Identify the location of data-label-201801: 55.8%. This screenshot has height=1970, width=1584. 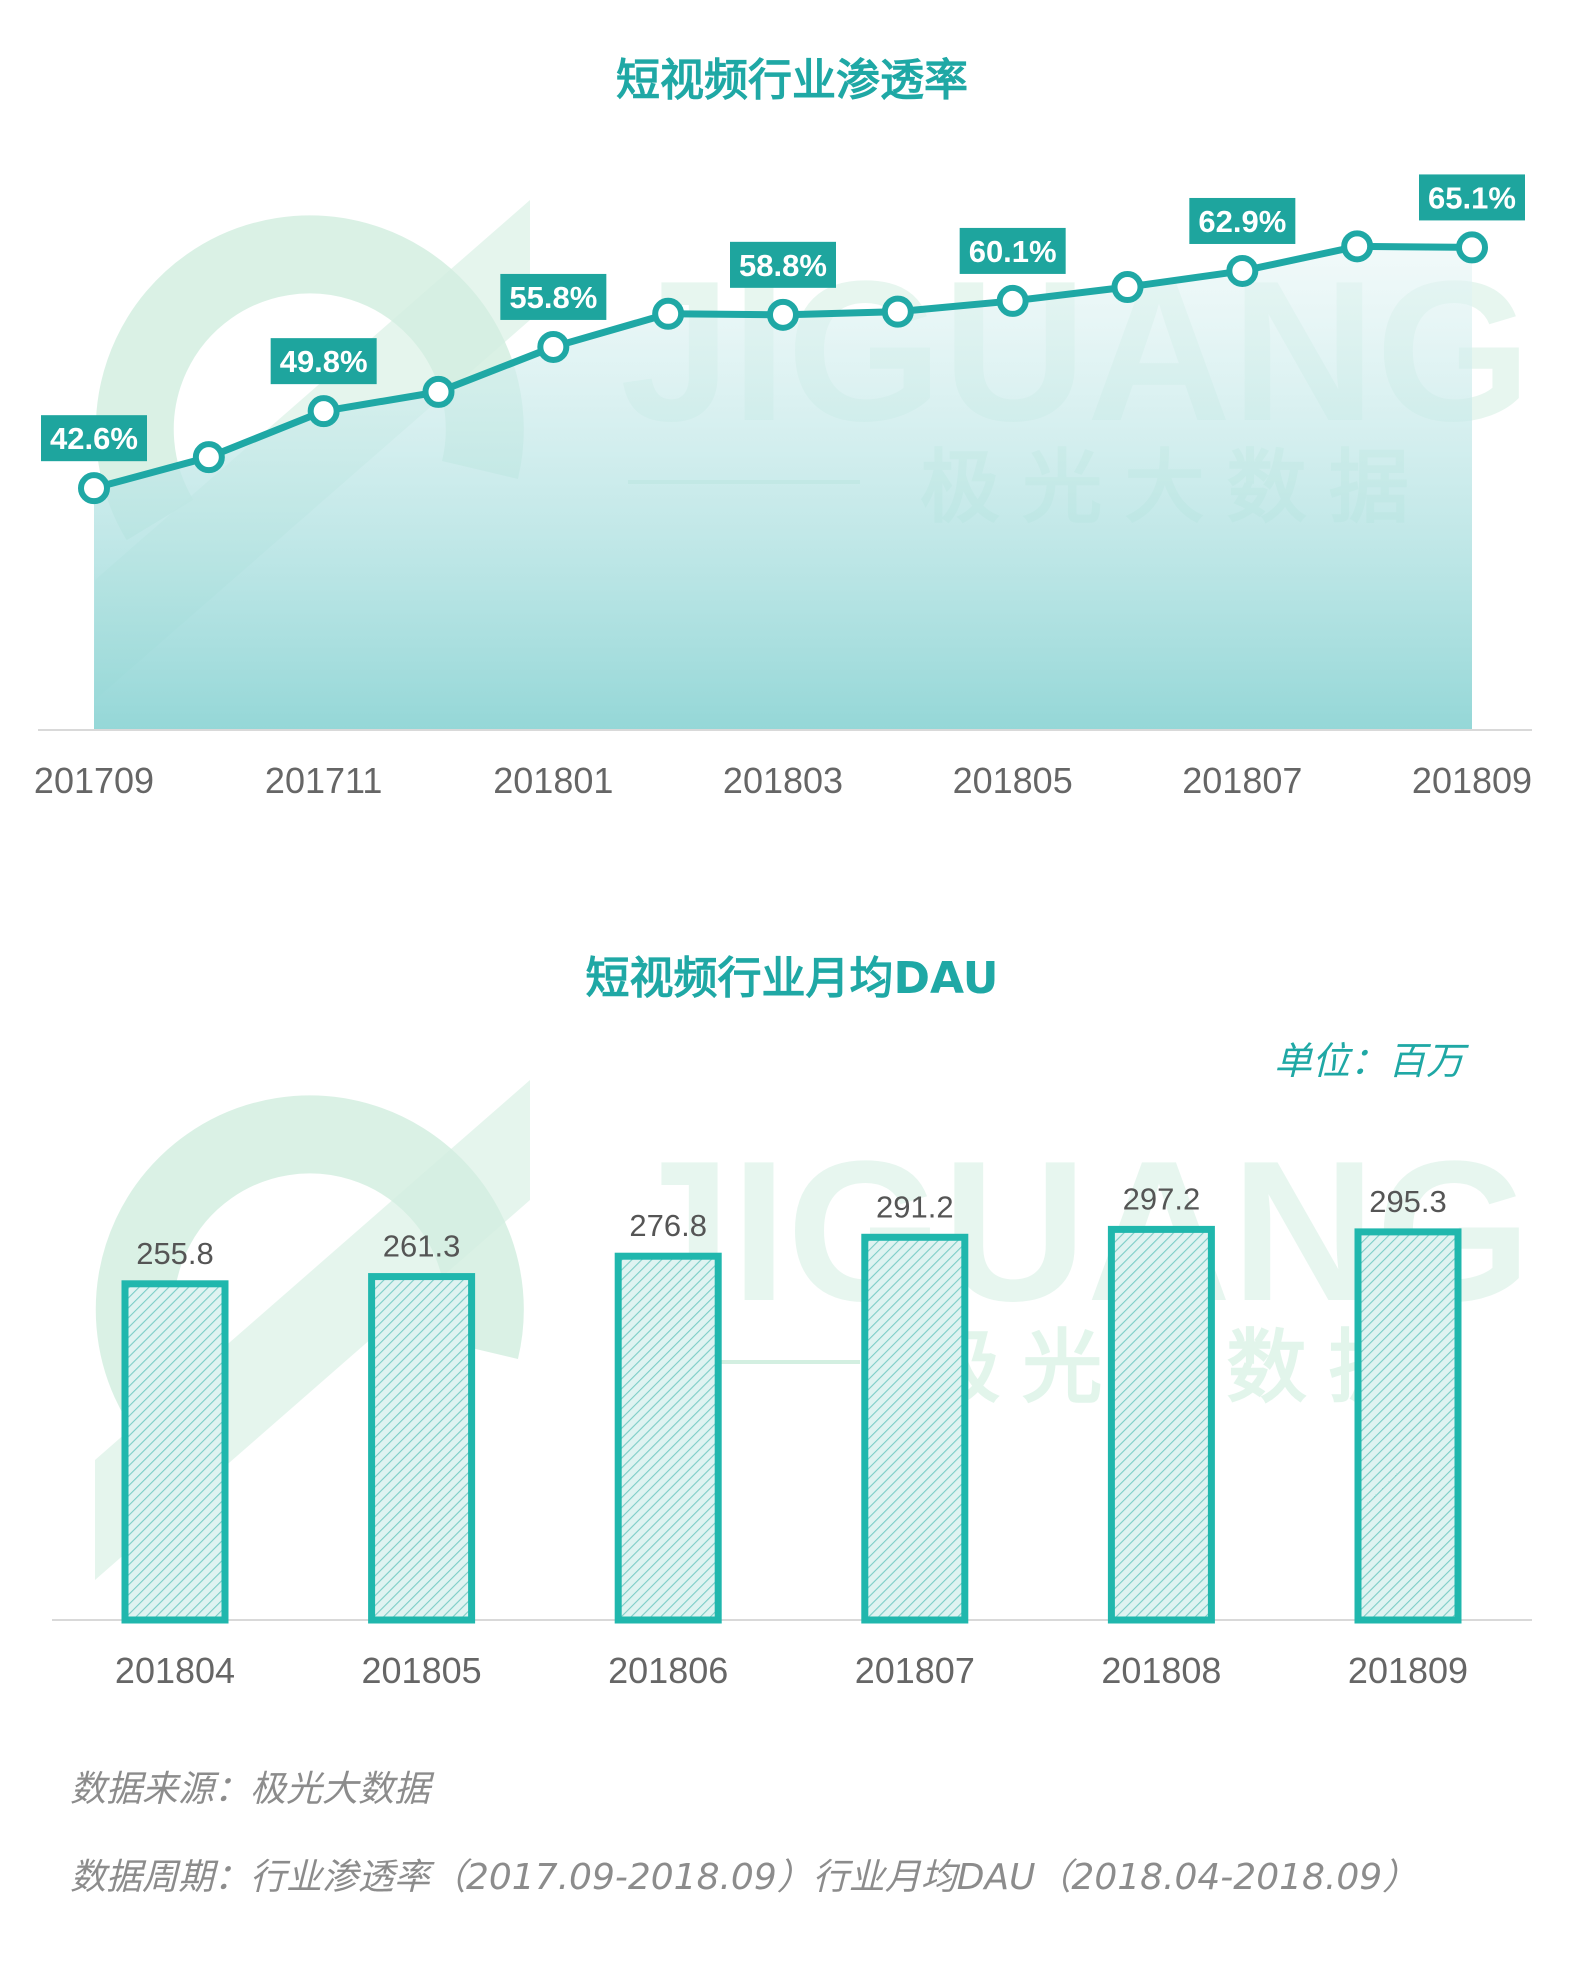
(553, 296).